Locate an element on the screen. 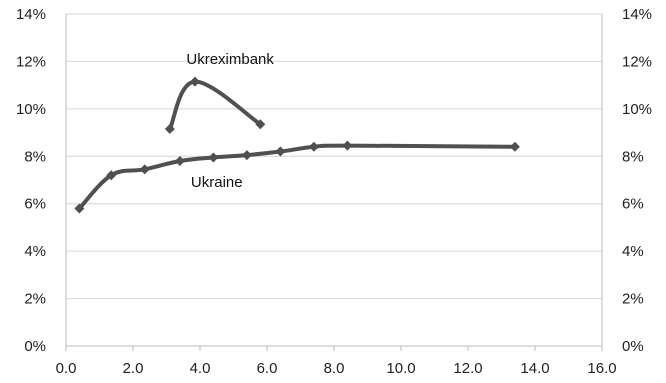 This screenshot has width=666, height=383. x-tick-label-6: 12.0 is located at coordinates (467, 368).